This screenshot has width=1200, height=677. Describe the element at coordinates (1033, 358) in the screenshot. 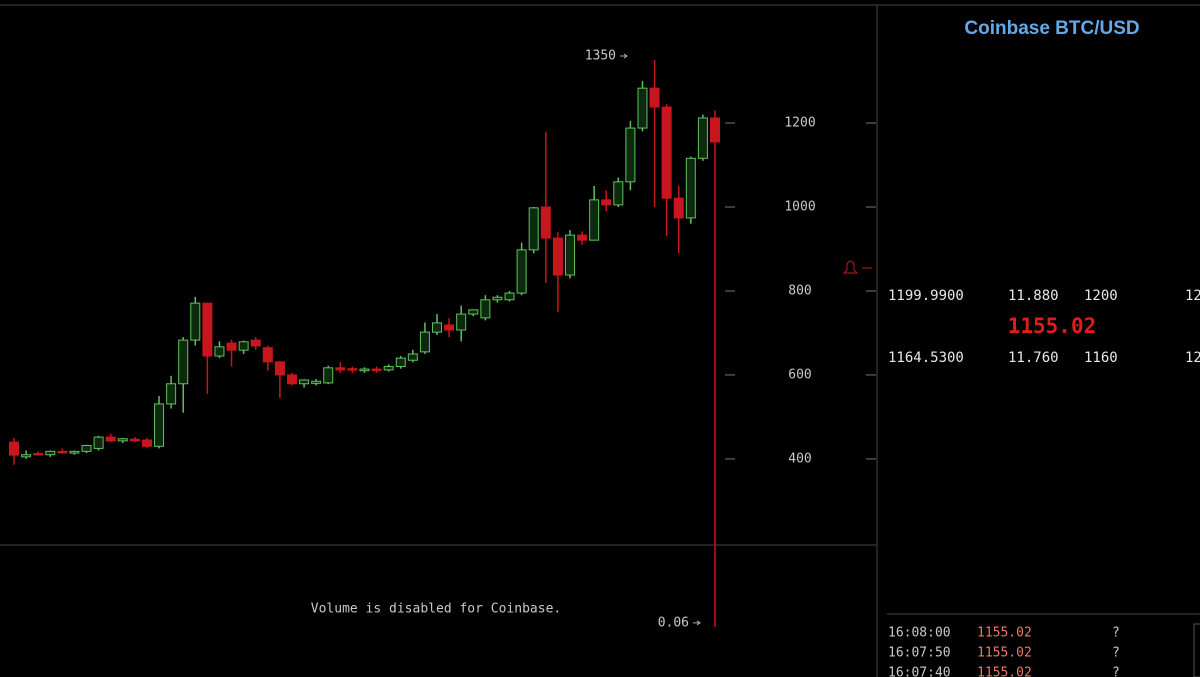

I see `order-book-cell: 11.760` at that location.